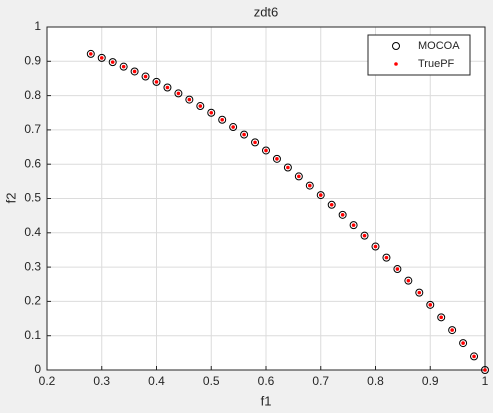  I want to click on x-axis-label: f1, so click(266, 400).